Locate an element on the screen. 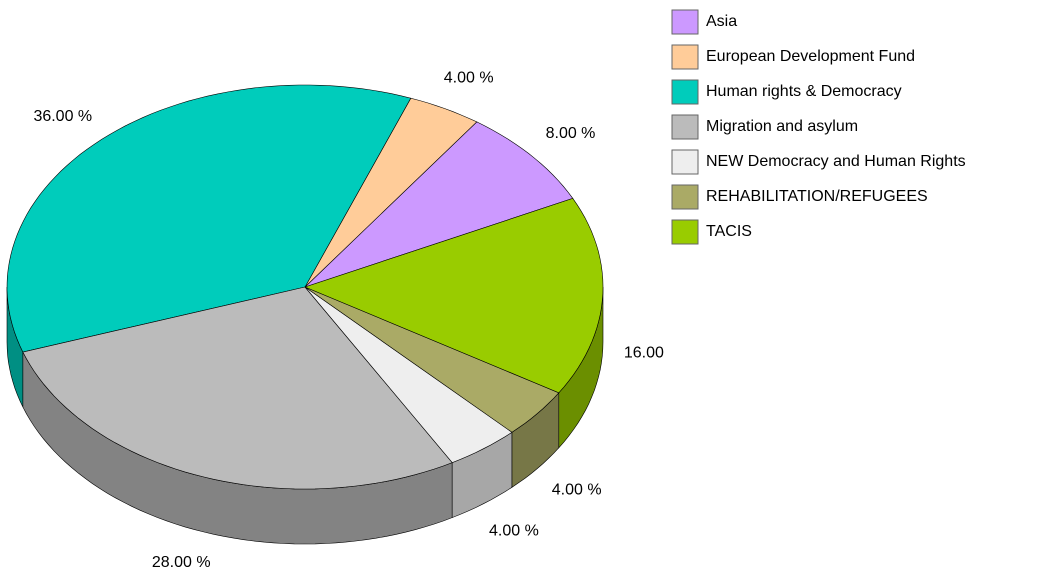  legend-label: Migration and asylum is located at coordinates (782, 126).